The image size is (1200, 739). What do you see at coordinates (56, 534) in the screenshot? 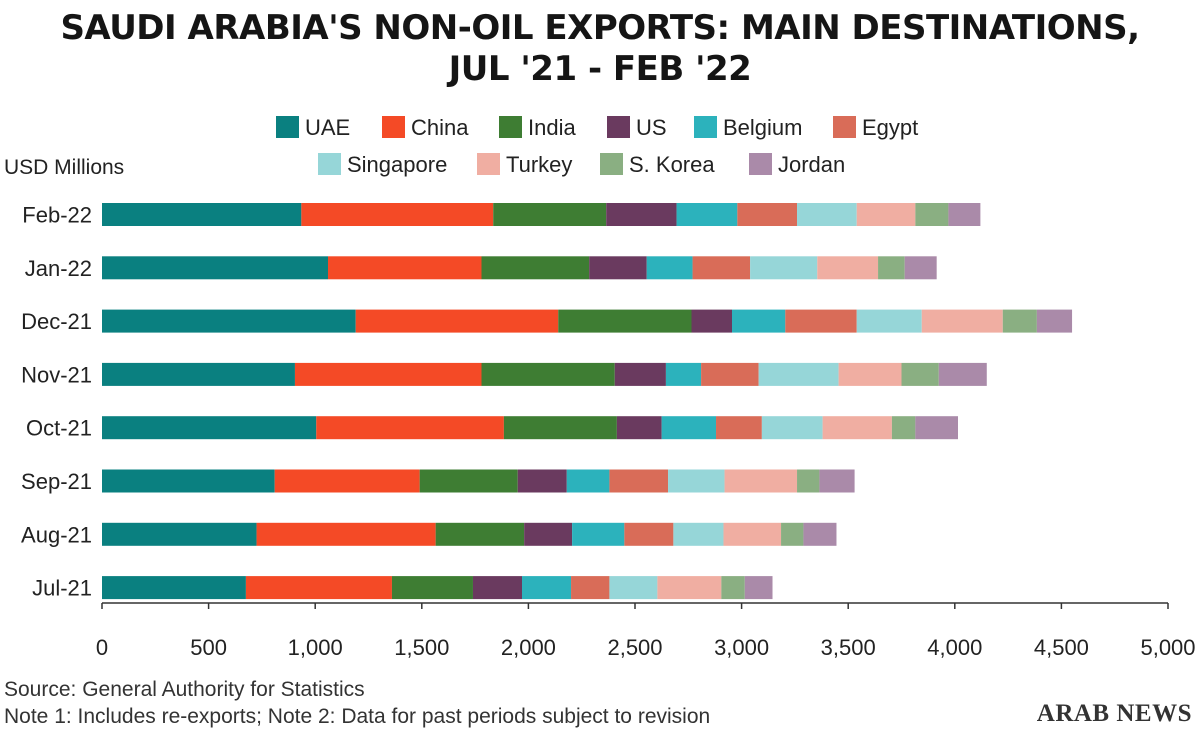
I see `category-label-aug-21: Aug-21` at bounding box center [56, 534].